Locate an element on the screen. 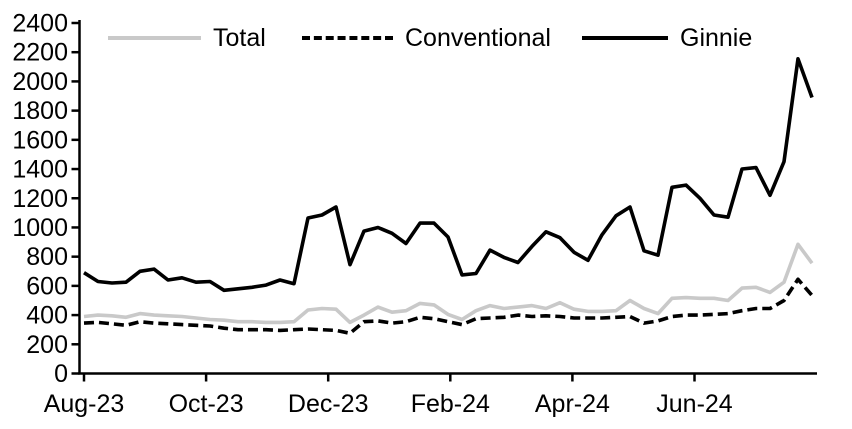 Image resolution: width=852 pixels, height=429 pixels. total-line-swatch-icon is located at coordinates (154, 38).